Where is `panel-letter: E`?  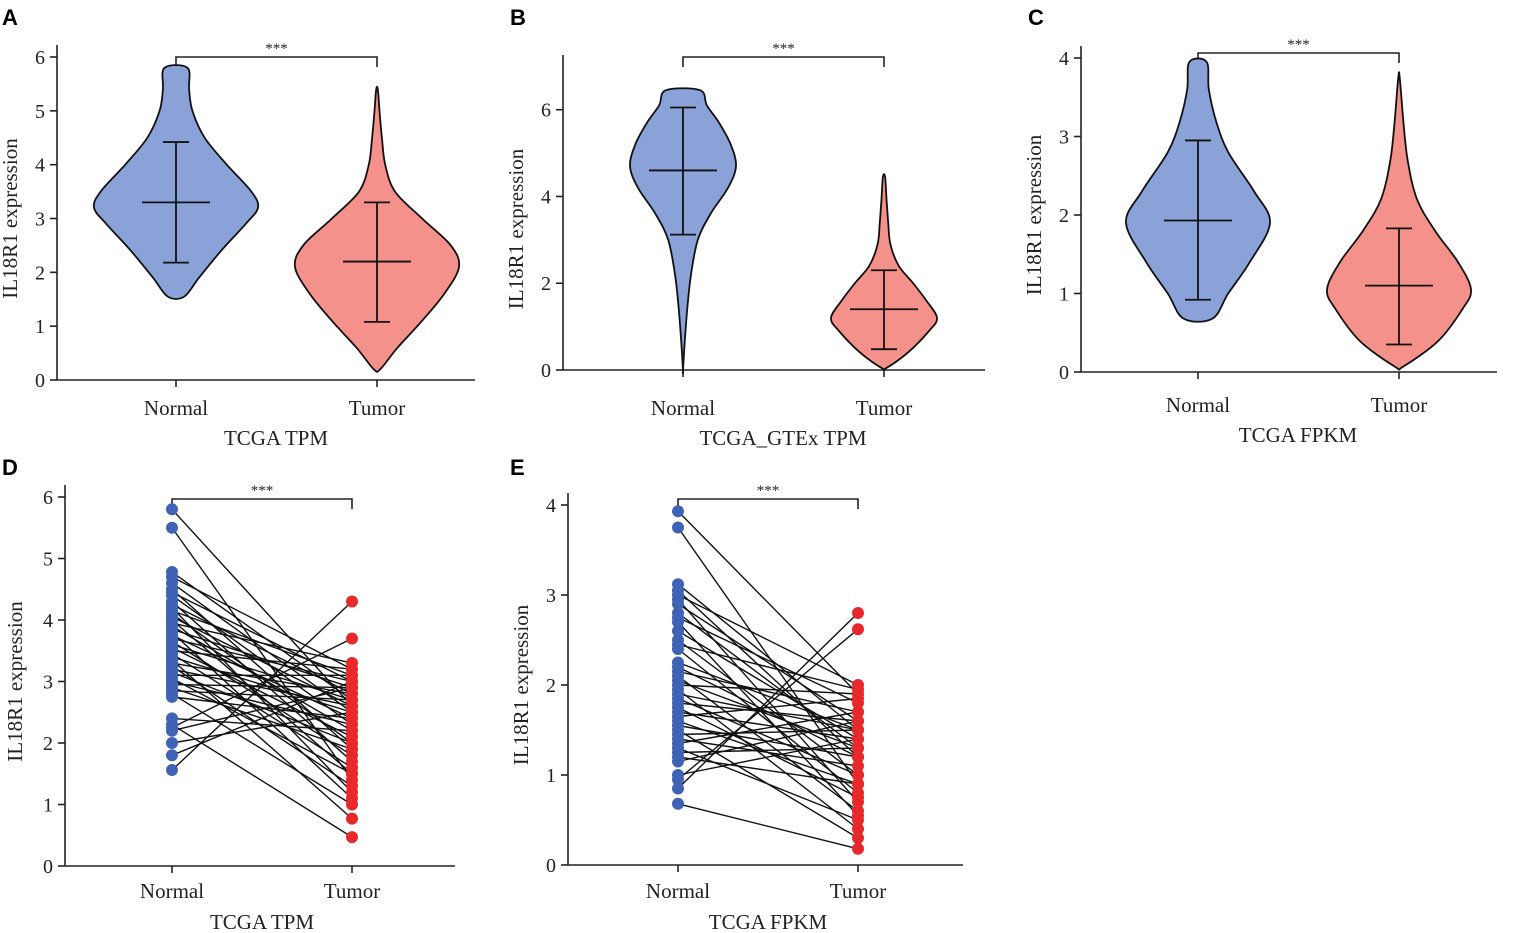 panel-letter: E is located at coordinates (517, 467).